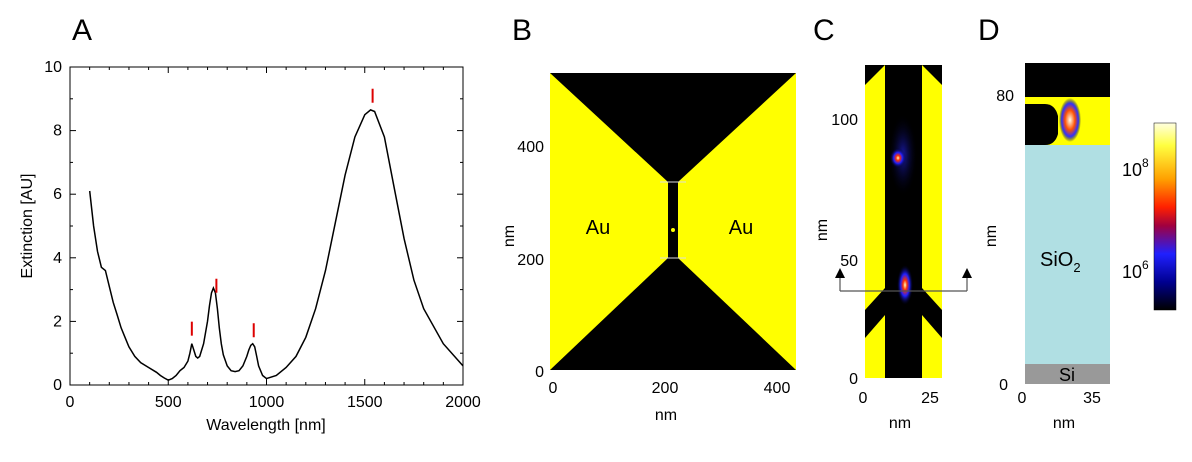  Describe the element at coordinates (463, 402) in the screenshot. I see `x-tick-label: 2000` at that location.